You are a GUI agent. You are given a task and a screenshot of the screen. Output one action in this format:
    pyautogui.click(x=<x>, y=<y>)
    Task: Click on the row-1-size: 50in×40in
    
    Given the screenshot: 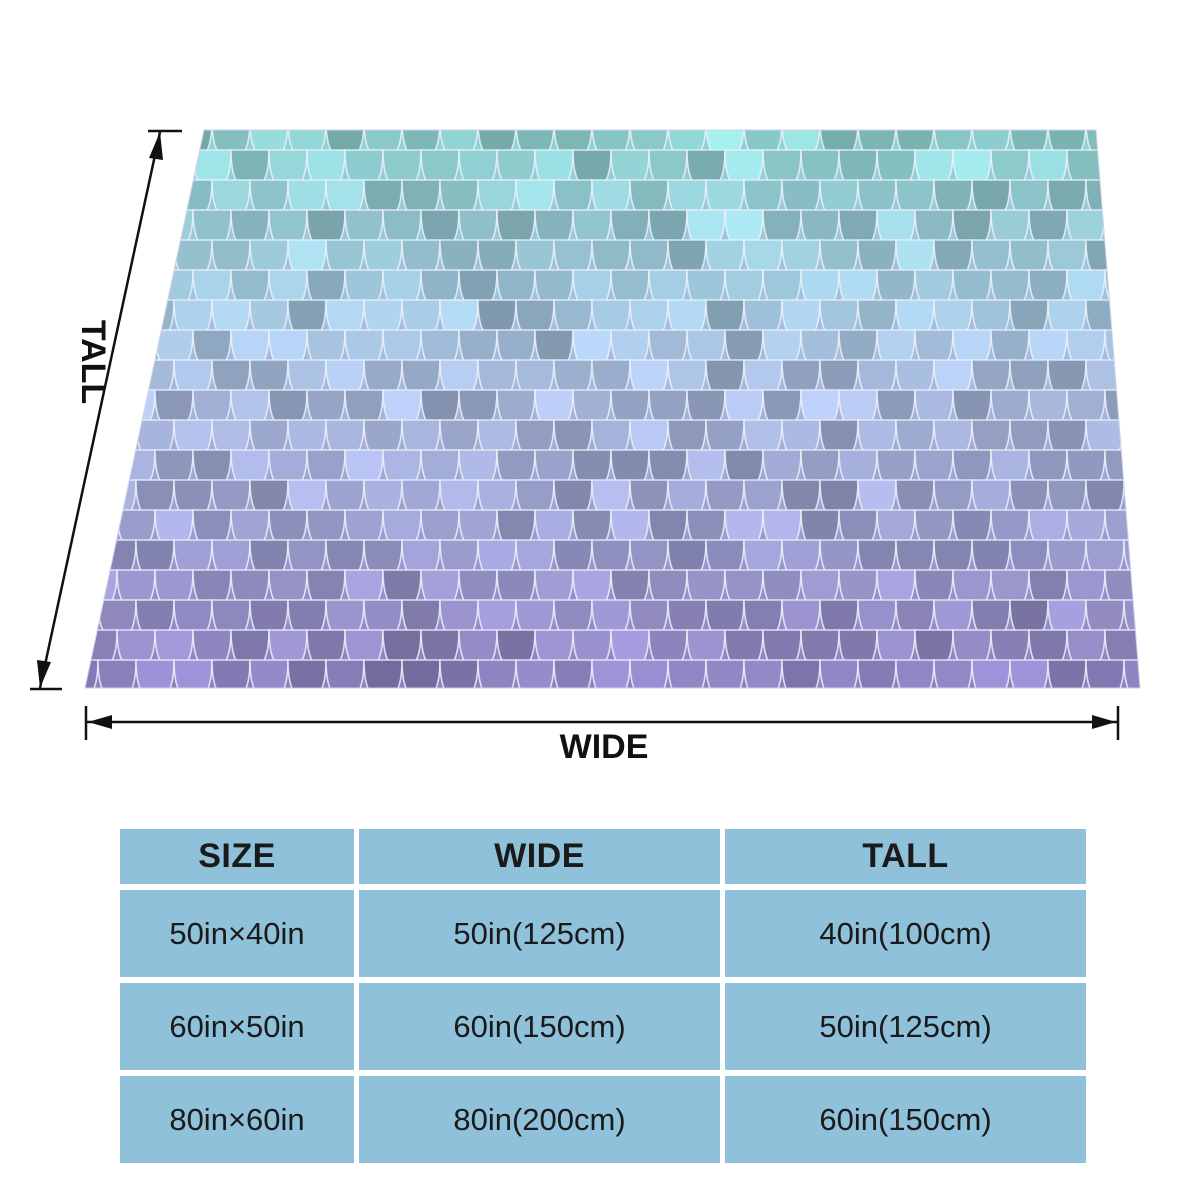 What is the action you would take?
    pyautogui.click(x=237, y=933)
    